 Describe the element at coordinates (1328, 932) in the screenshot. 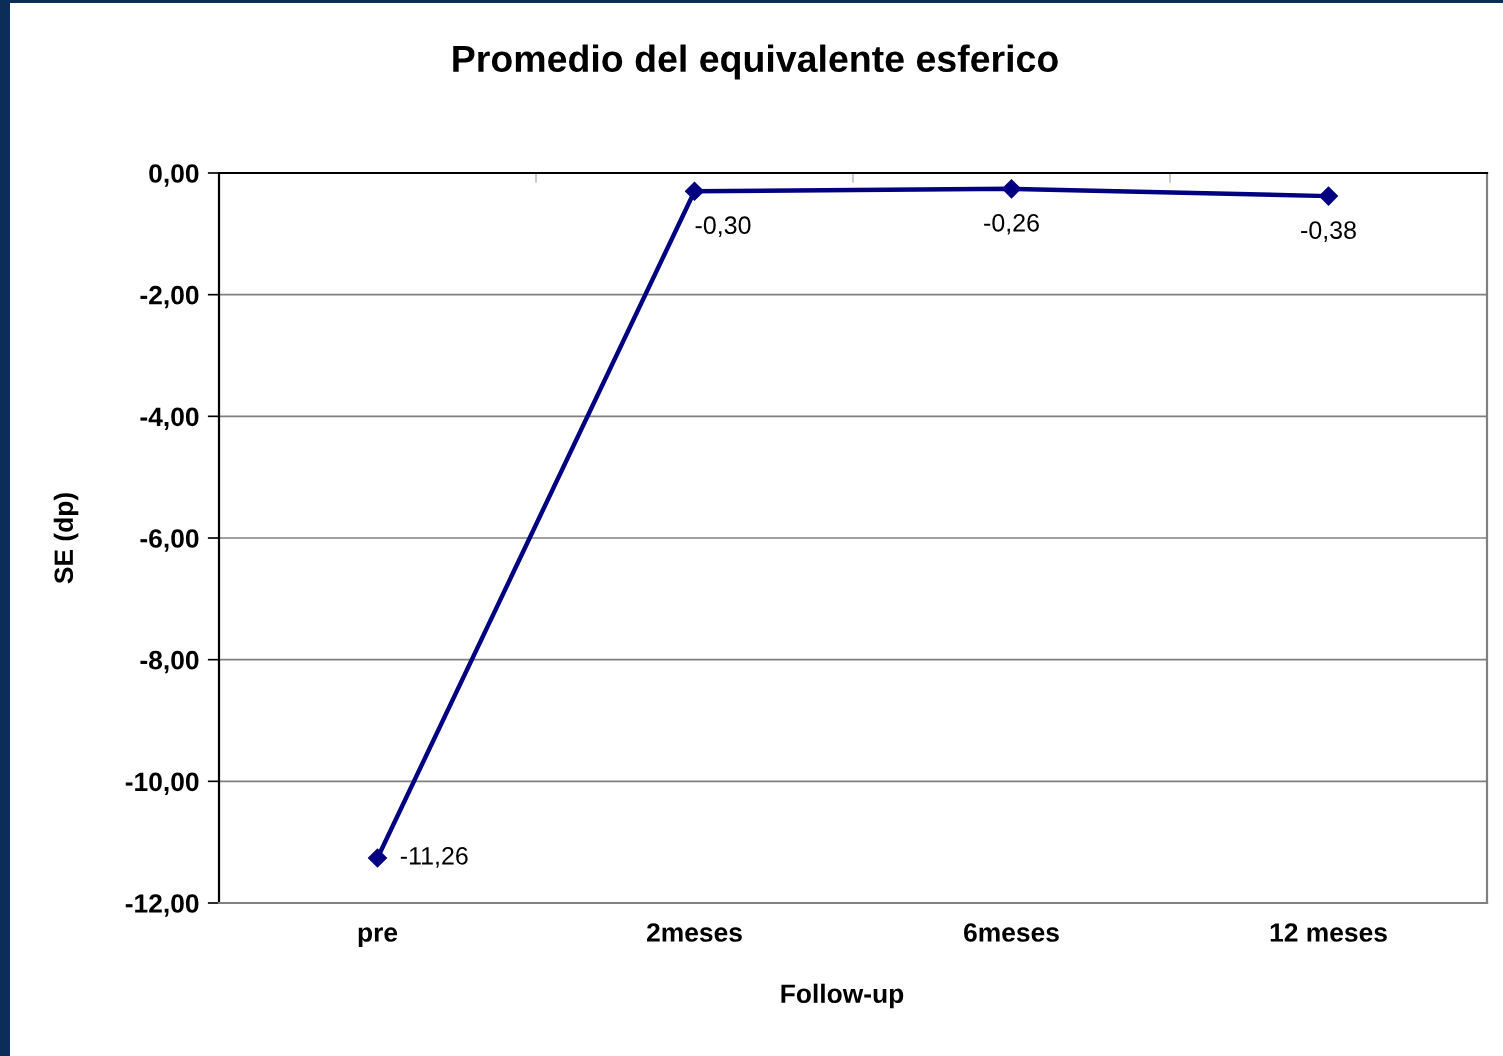

I see `x-tick-label: 12 meses` at that location.